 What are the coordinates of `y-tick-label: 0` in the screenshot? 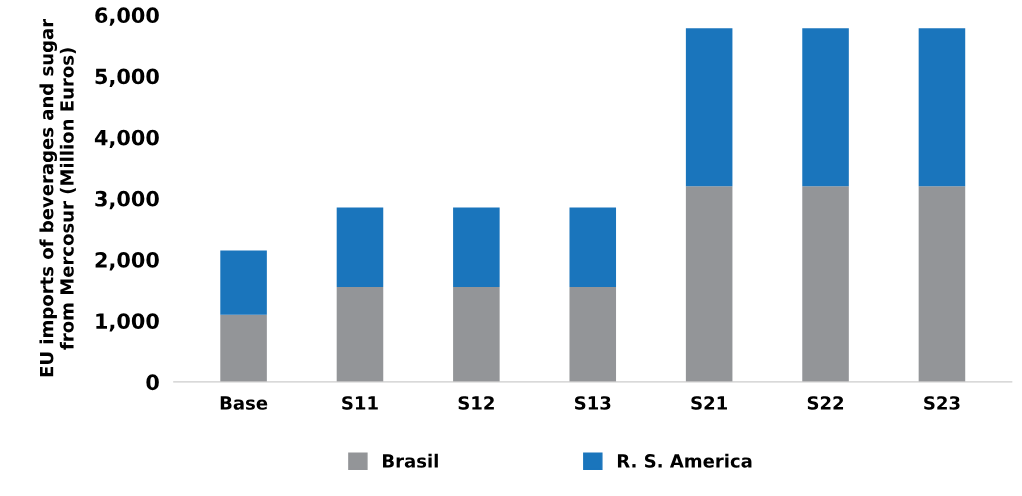 It's located at (152, 382).